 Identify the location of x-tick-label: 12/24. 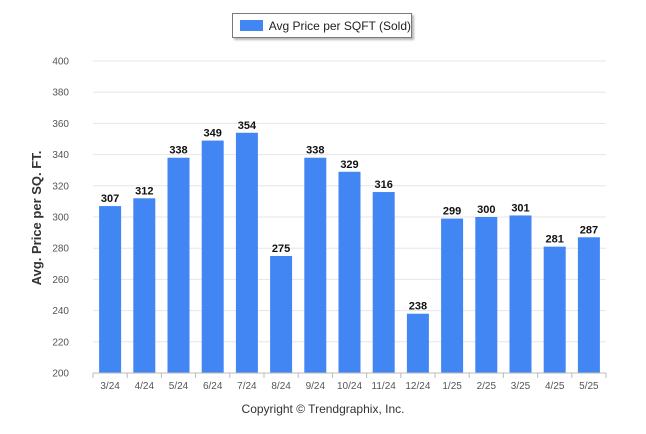
(417, 386).